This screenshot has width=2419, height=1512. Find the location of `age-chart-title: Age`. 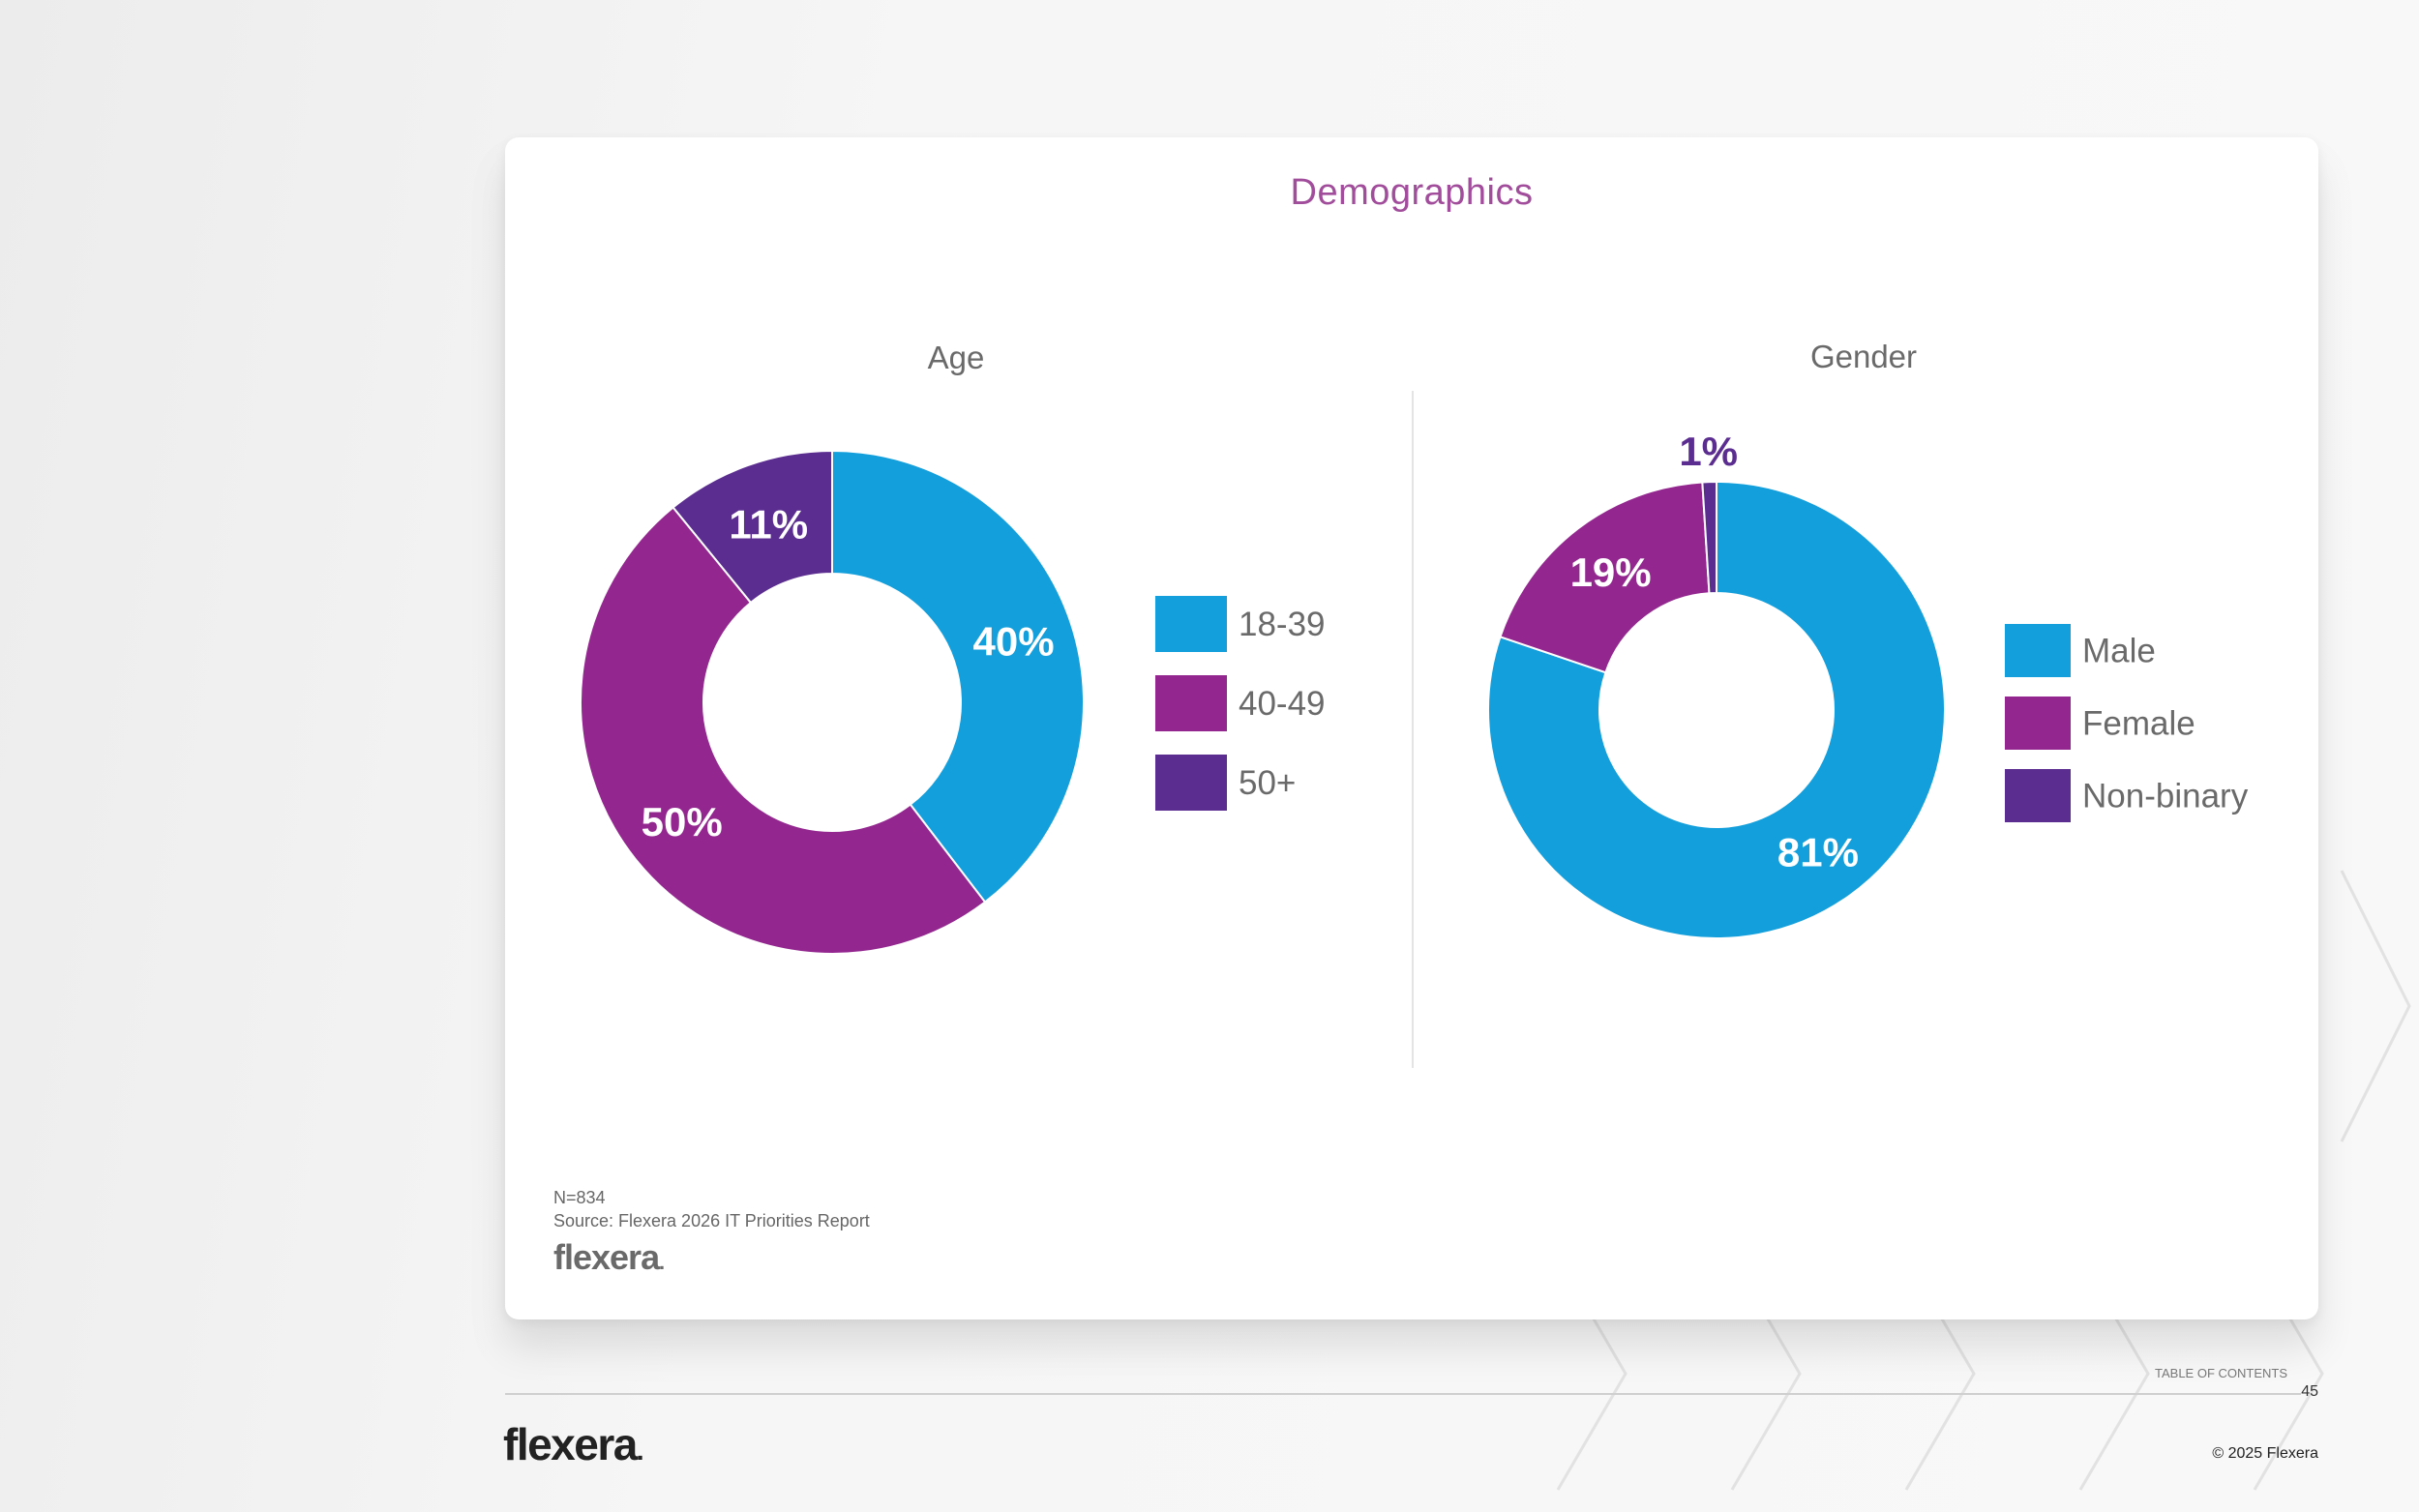

age-chart-title: Age is located at coordinates (957, 358).